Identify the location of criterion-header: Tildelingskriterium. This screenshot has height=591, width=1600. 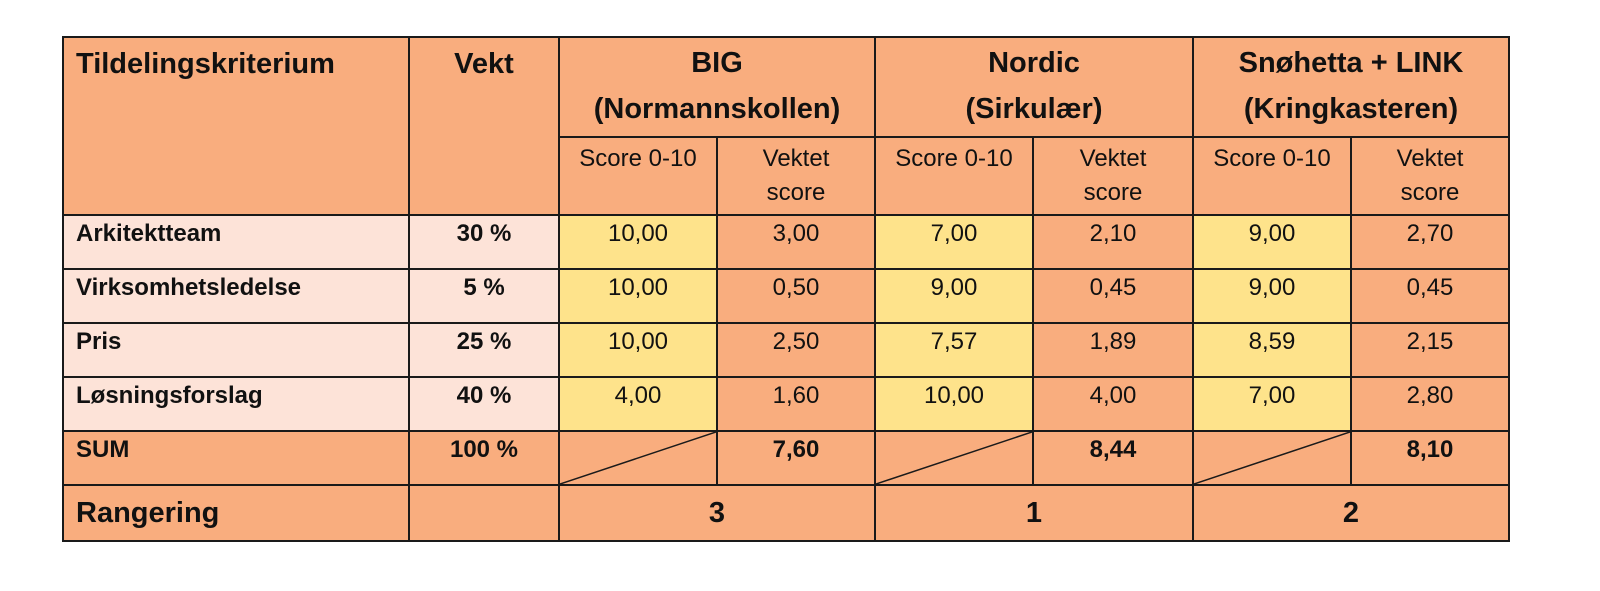
(236, 126).